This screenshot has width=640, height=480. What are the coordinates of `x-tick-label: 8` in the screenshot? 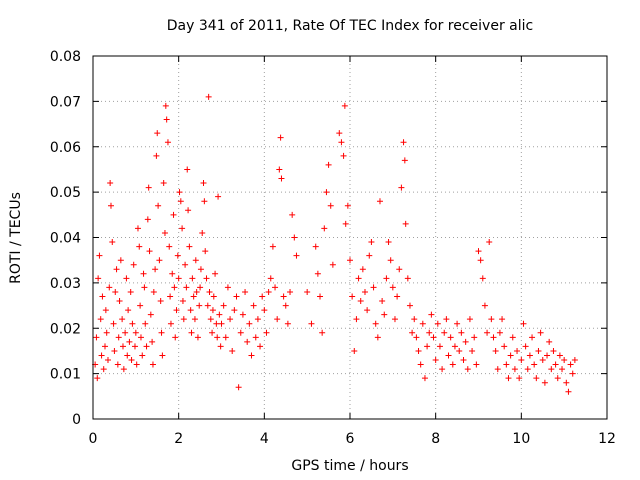 It's located at (435, 439).